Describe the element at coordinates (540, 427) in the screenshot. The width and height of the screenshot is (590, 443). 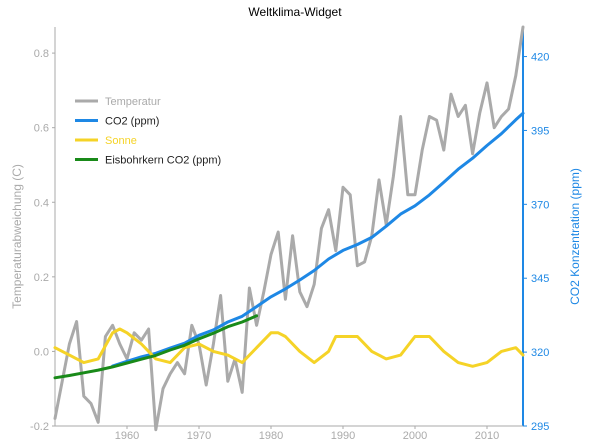
I see `y-right-tick-label-0: 295` at that location.